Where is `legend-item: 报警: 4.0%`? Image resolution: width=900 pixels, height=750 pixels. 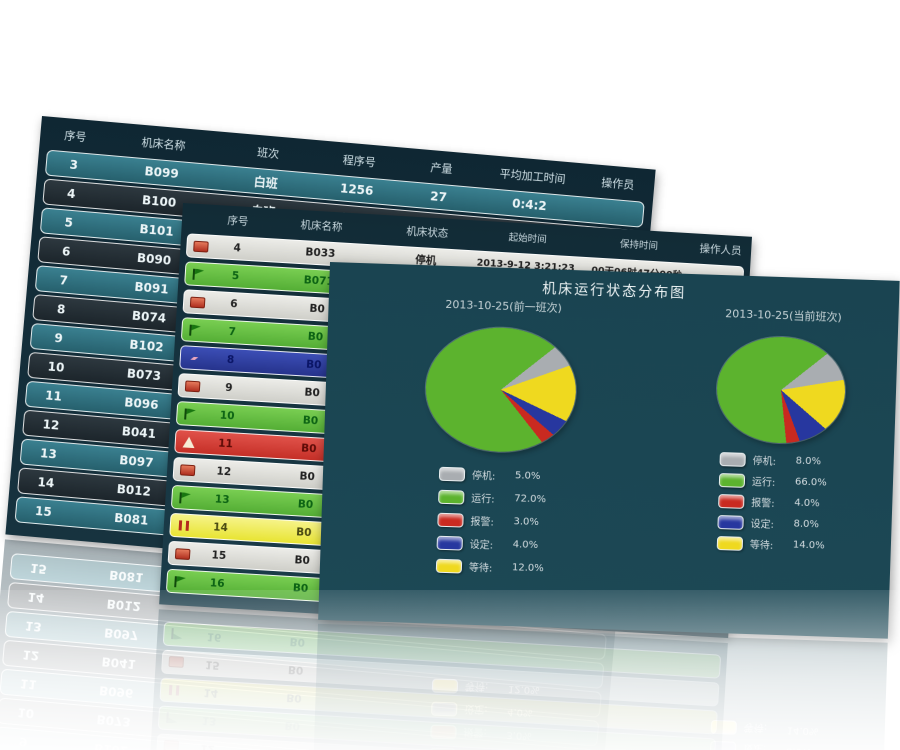
legend-item: 报警: 4.0% is located at coordinates (777, 502).